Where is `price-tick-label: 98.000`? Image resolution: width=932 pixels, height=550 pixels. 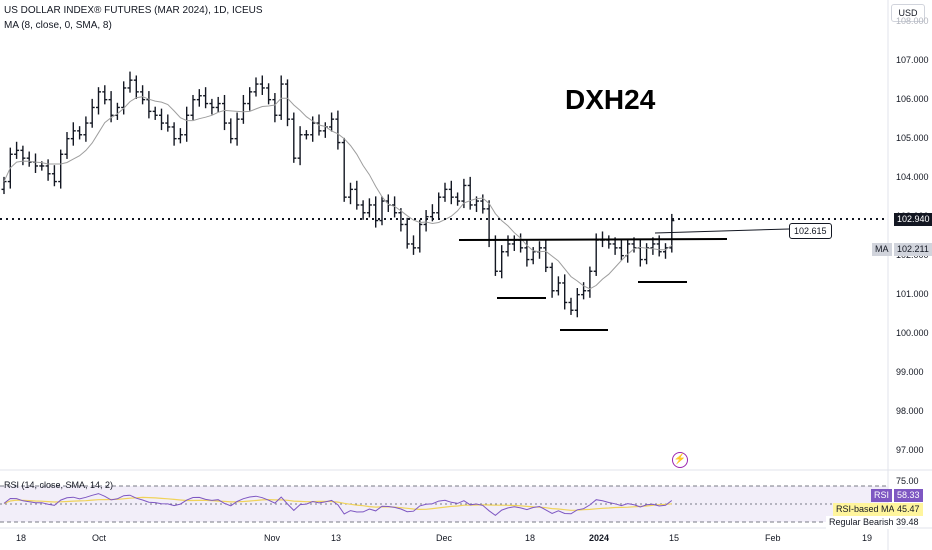 price-tick-label: 98.000 is located at coordinates (910, 410).